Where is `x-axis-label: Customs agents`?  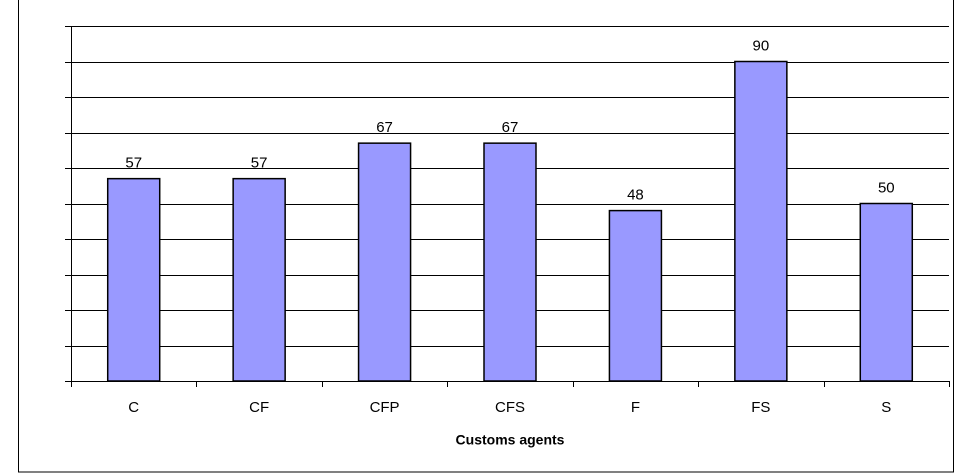
x-axis-label: Customs agents is located at coordinates (510, 440).